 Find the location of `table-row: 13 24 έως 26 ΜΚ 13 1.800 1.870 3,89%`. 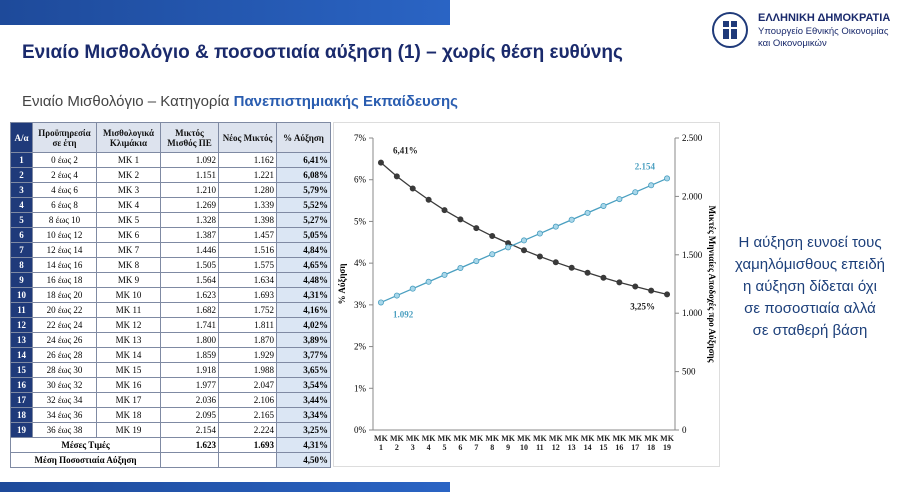

table-row: 13 24 έως 26 ΜΚ 13 1.800 1.870 3,89% is located at coordinates (170, 340).